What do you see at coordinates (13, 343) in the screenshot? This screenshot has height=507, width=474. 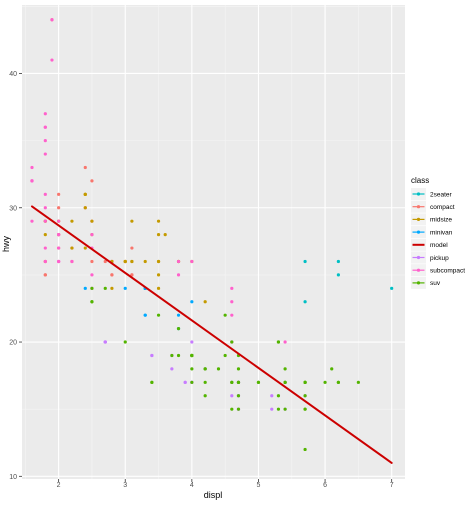 I see `y-tick-label: 20` at bounding box center [13, 343].